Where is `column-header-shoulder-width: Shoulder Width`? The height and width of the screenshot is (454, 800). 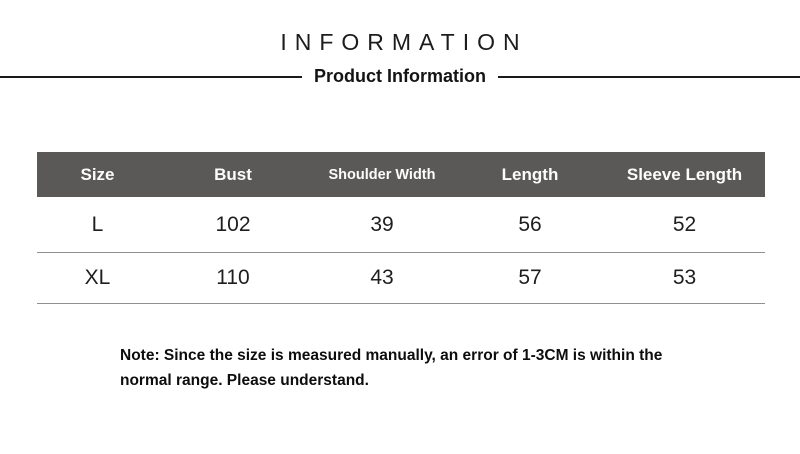
column-header-shoulder-width: Shoulder Width is located at coordinates (382, 175).